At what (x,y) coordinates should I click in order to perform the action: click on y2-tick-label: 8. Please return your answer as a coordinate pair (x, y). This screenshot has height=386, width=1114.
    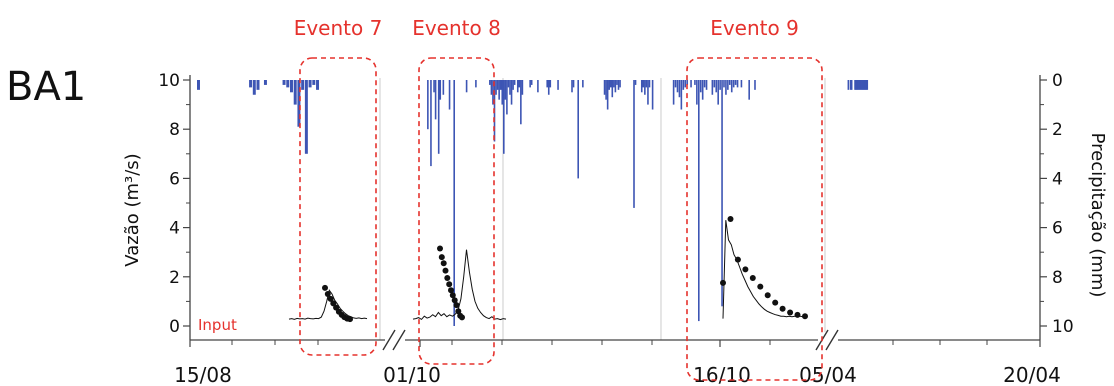
    Looking at the image, I should click on (1057, 278).